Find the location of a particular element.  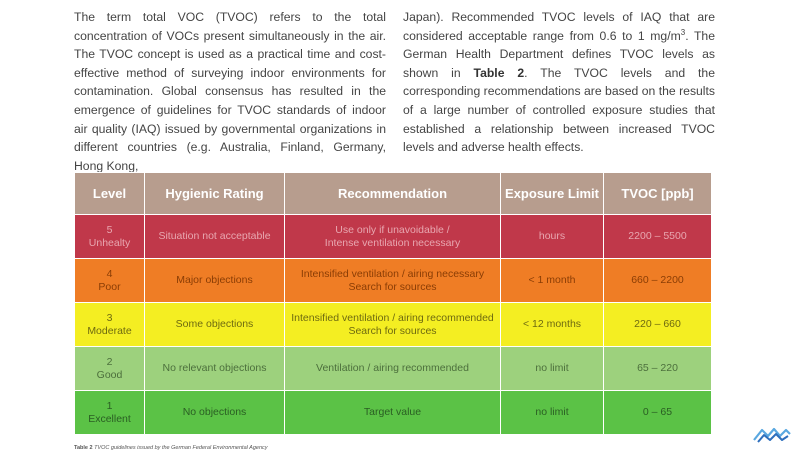

cell-tvoc: 2200 – 5500 is located at coordinates (657, 236).